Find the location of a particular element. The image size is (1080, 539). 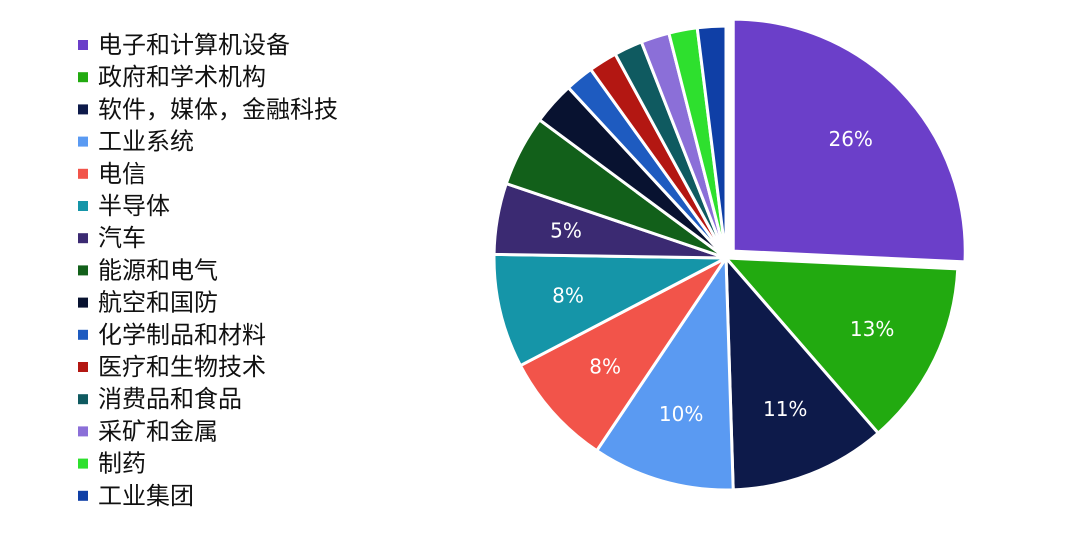

legend-label: 半导体 is located at coordinates (134, 206).